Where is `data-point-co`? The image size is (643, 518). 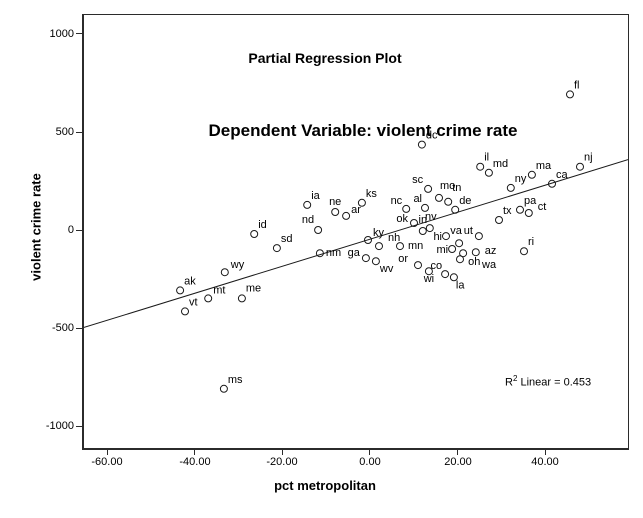 data-point-co is located at coordinates (445, 274).